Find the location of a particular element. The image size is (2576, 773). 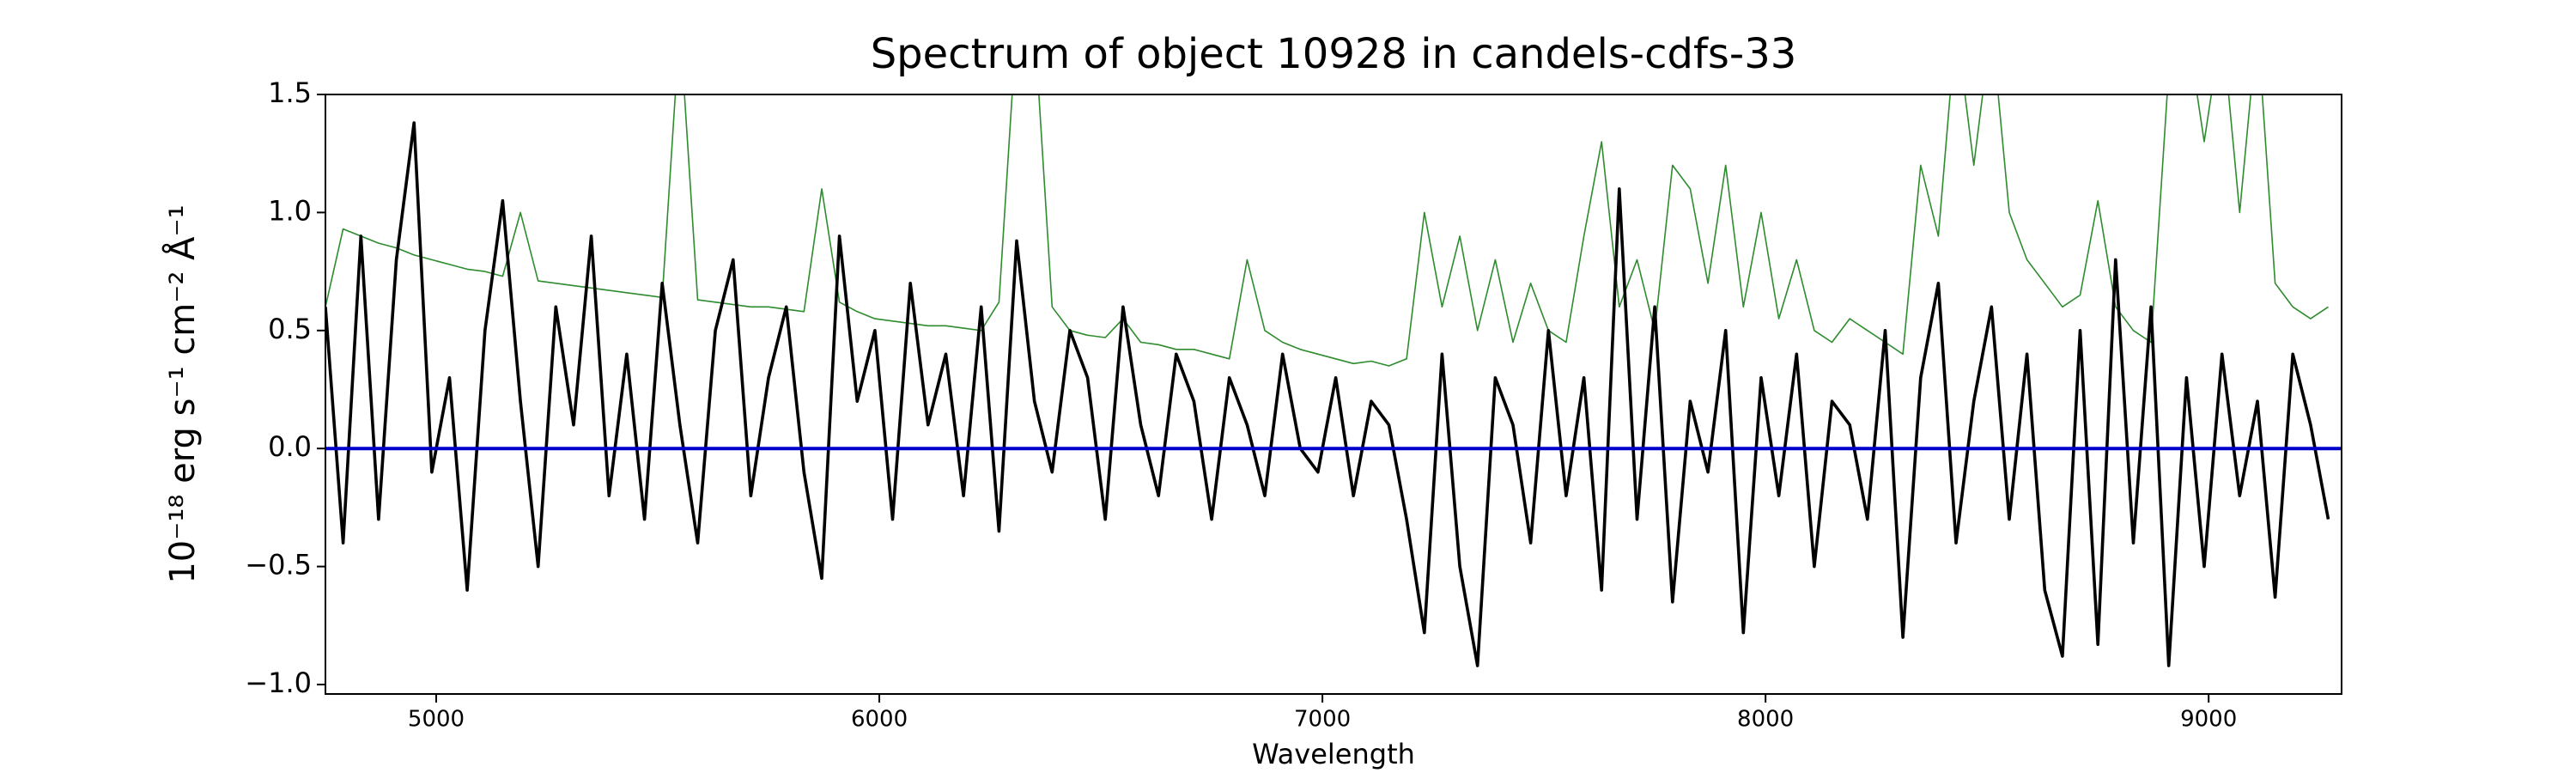

y-tick-label: 0.5 is located at coordinates (290, 329).